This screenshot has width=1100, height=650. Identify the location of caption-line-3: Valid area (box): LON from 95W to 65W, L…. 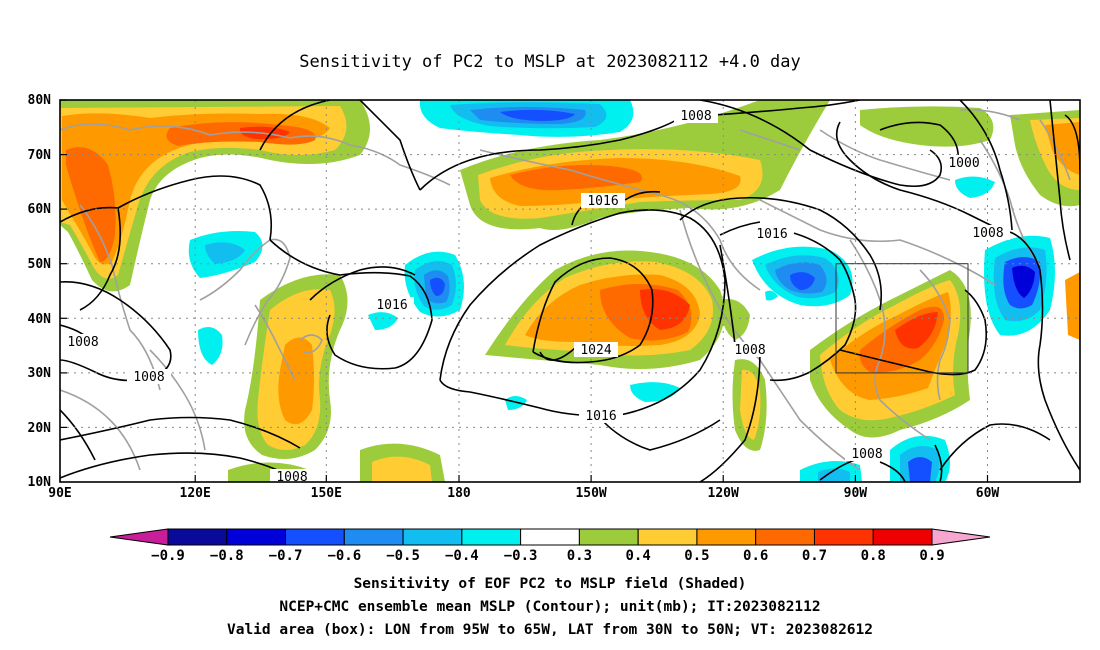
(550, 630).